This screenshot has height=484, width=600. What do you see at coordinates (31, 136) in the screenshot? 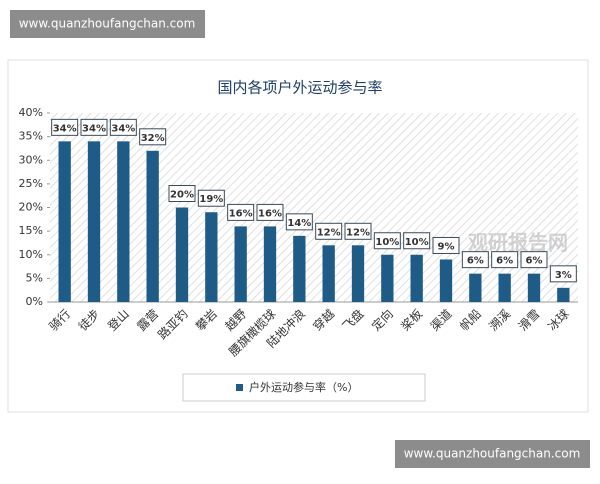
I see `y-tick-label: 35%` at bounding box center [31, 136].